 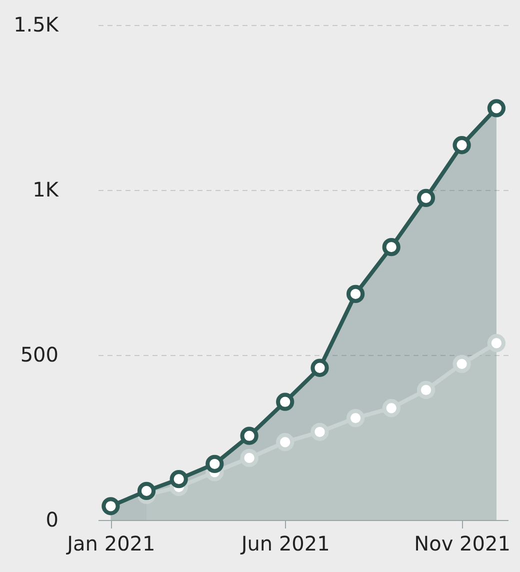 I want to click on x-tick-label: Jan 2021, so click(x=110, y=544).